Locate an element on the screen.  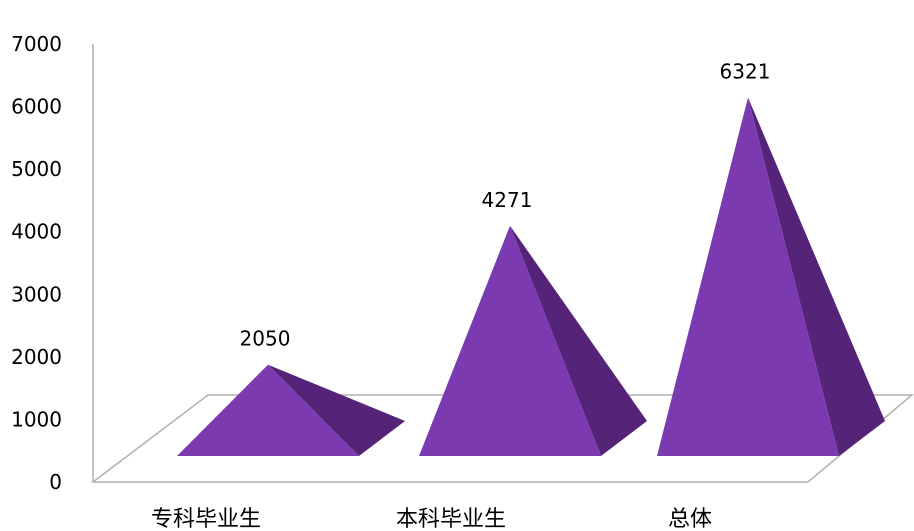
category-label: 总体 is located at coordinates (690, 519).